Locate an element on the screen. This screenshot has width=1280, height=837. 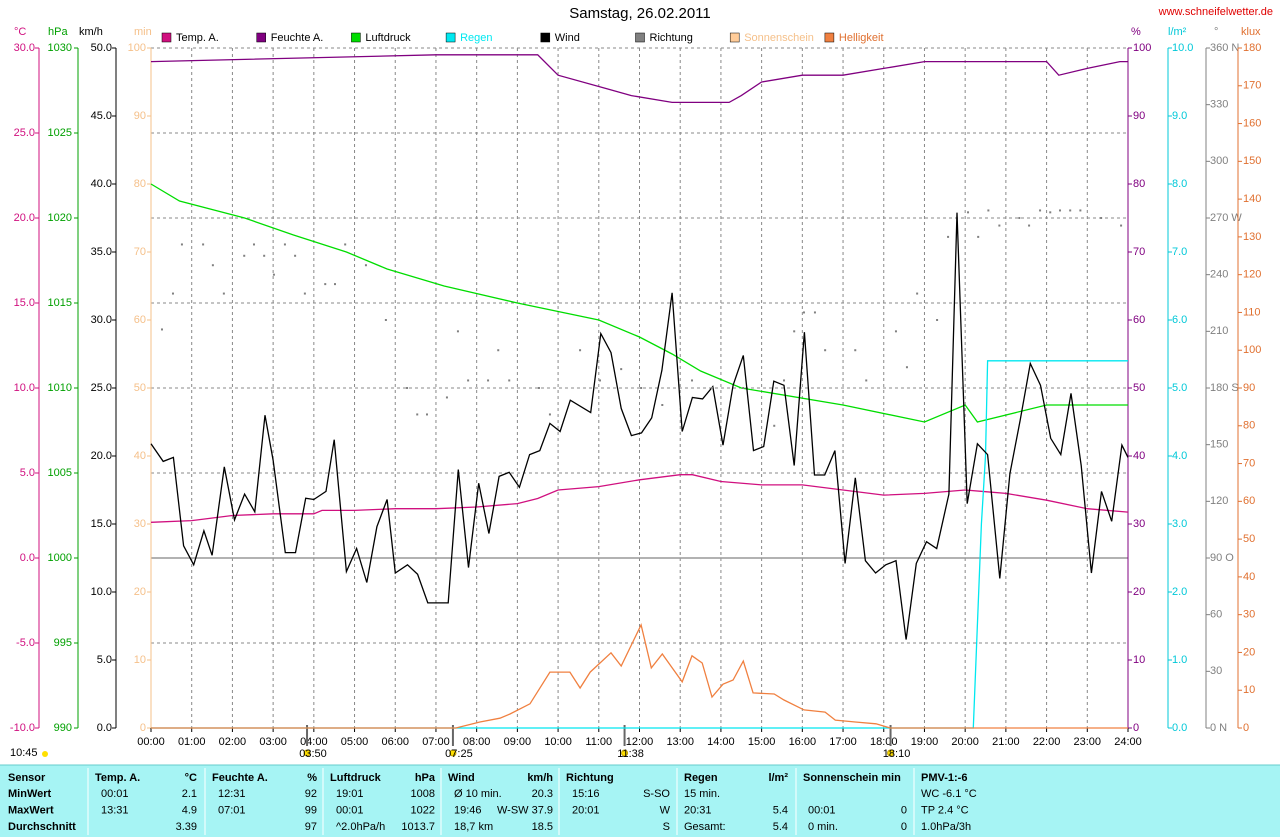
legend-label: Regen is located at coordinates (476, 38).